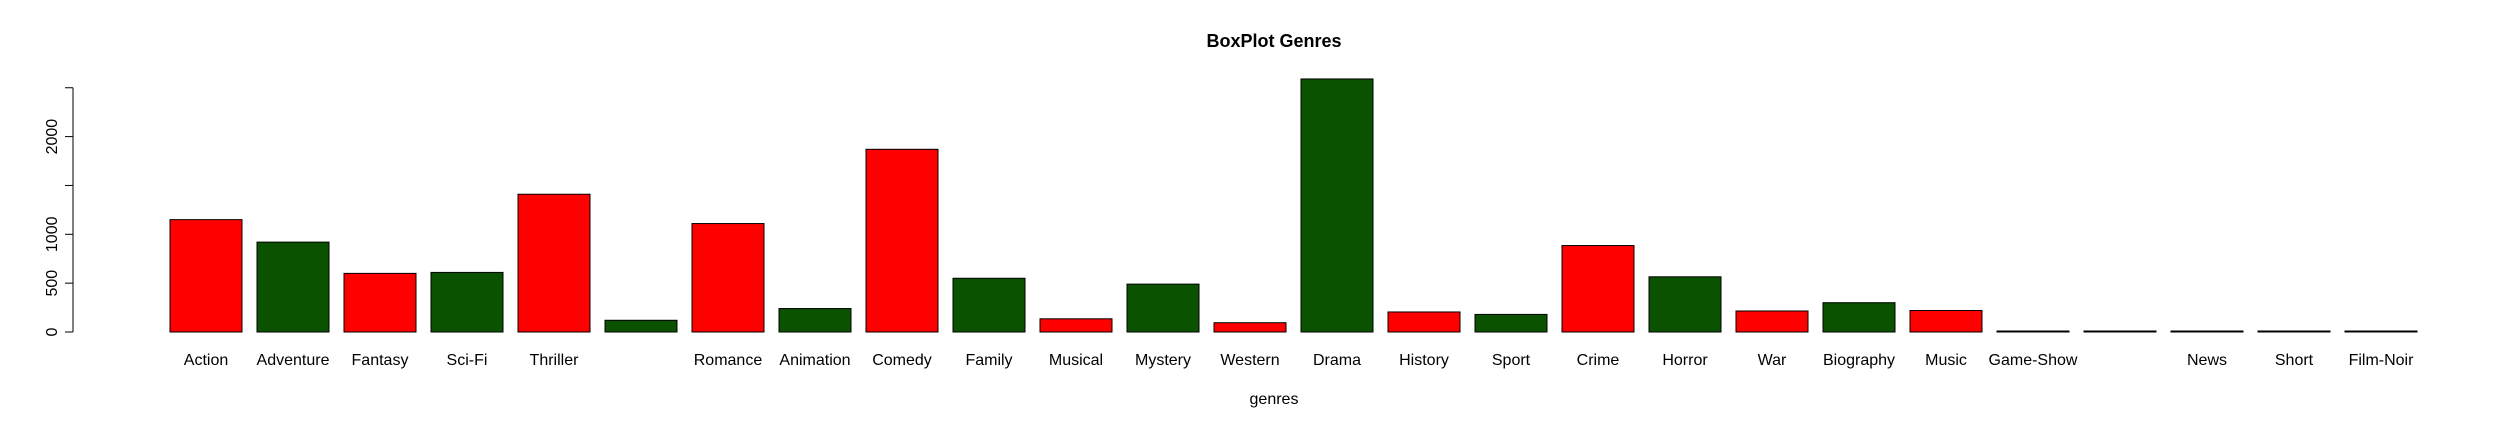  Describe the element at coordinates (902, 240) in the screenshot. I see `bar-comedy` at that location.